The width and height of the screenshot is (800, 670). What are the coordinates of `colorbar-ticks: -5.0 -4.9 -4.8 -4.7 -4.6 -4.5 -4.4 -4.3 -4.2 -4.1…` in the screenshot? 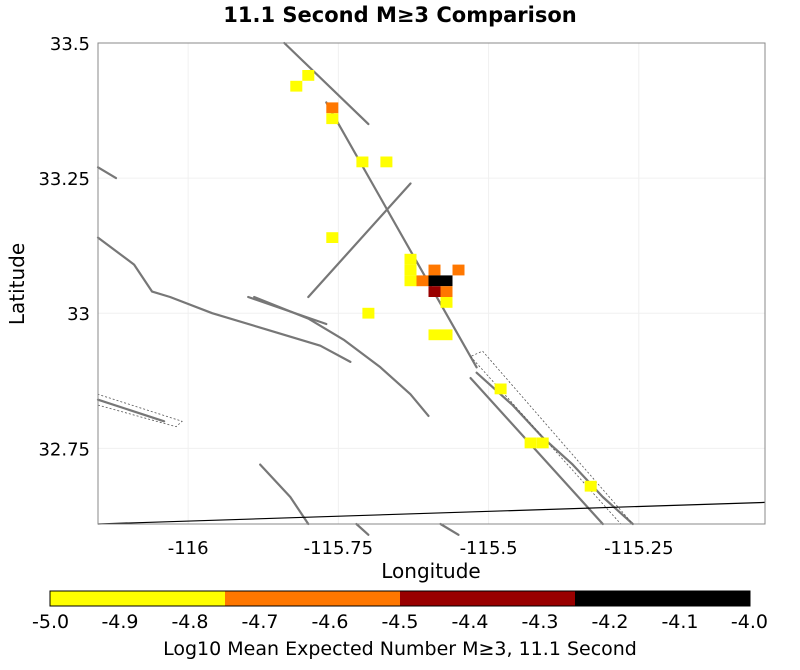 It's located at (400, 622).